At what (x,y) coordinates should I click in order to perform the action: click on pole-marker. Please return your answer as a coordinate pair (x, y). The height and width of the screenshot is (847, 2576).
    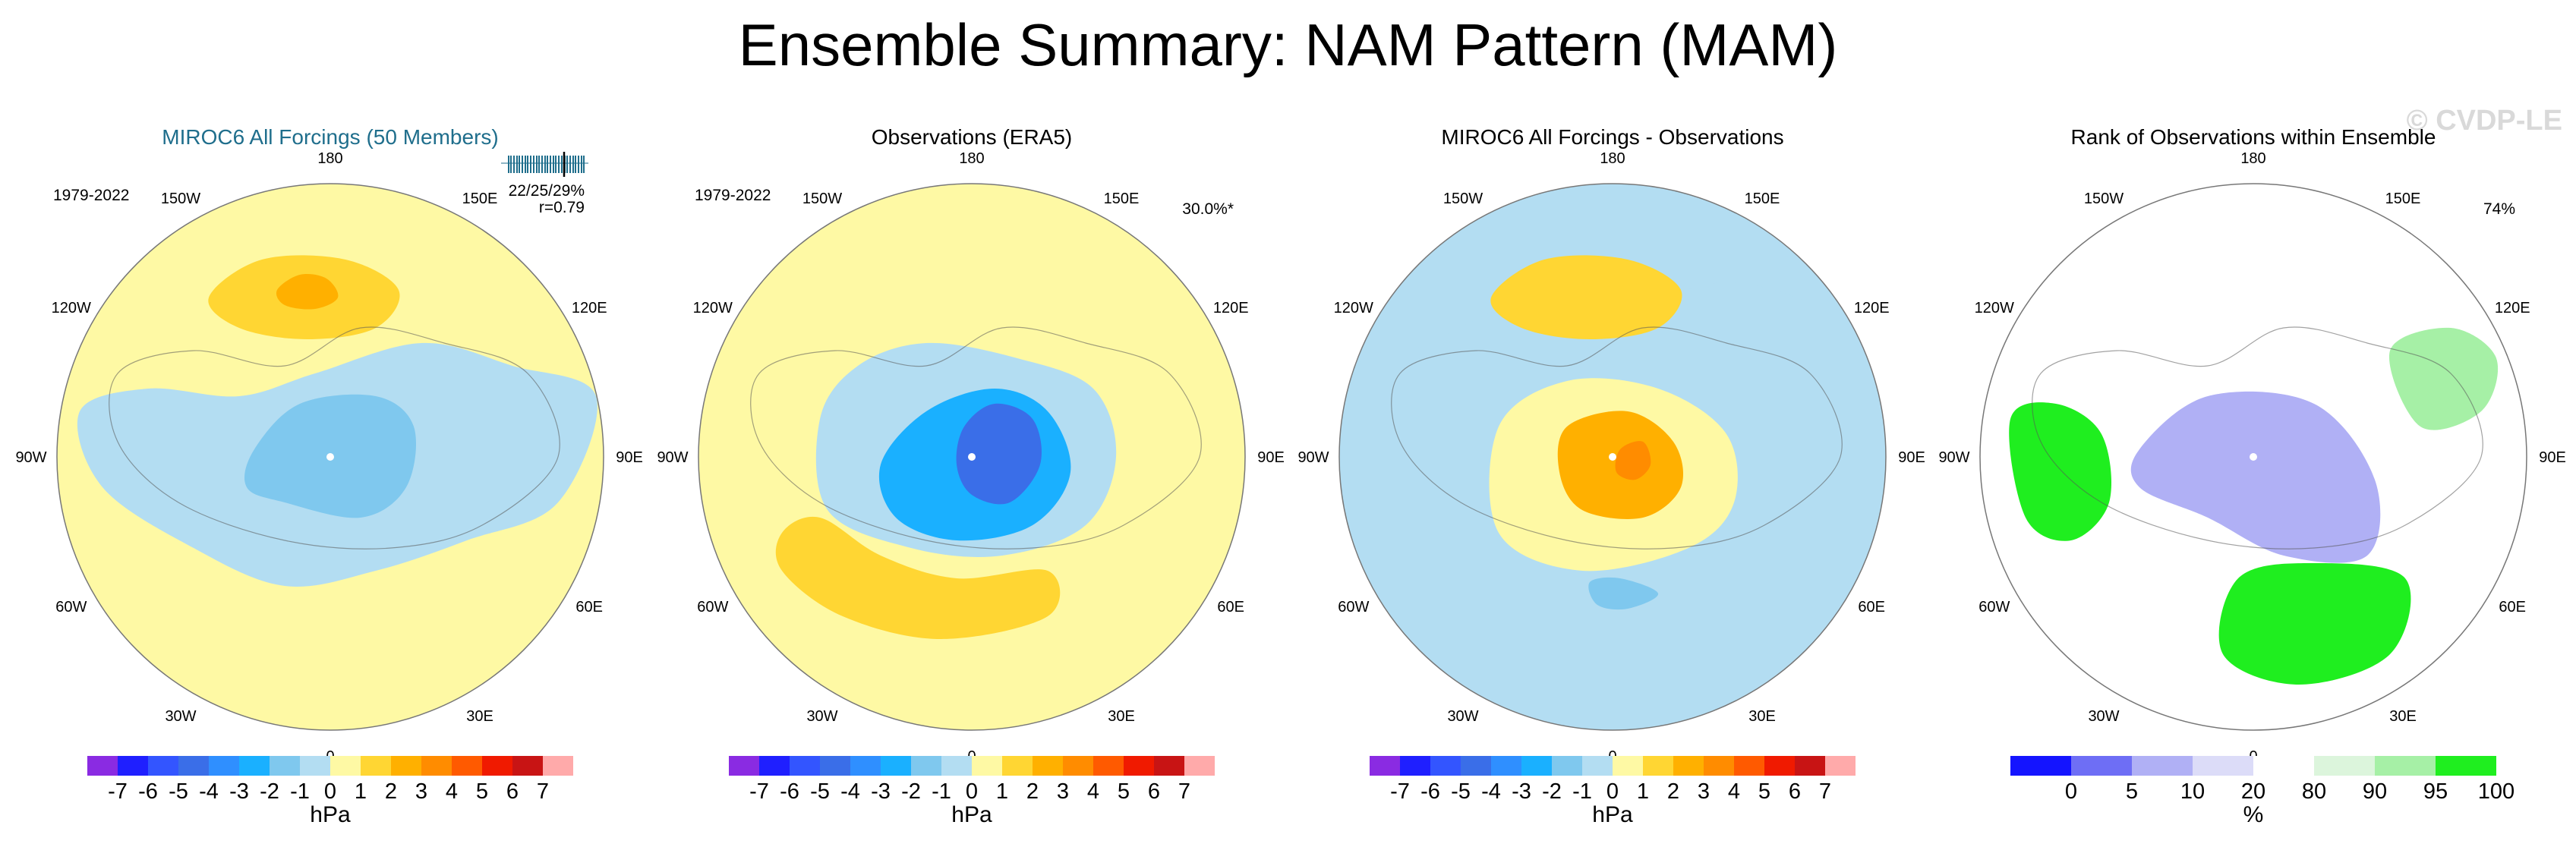
    Looking at the image, I should click on (330, 457).